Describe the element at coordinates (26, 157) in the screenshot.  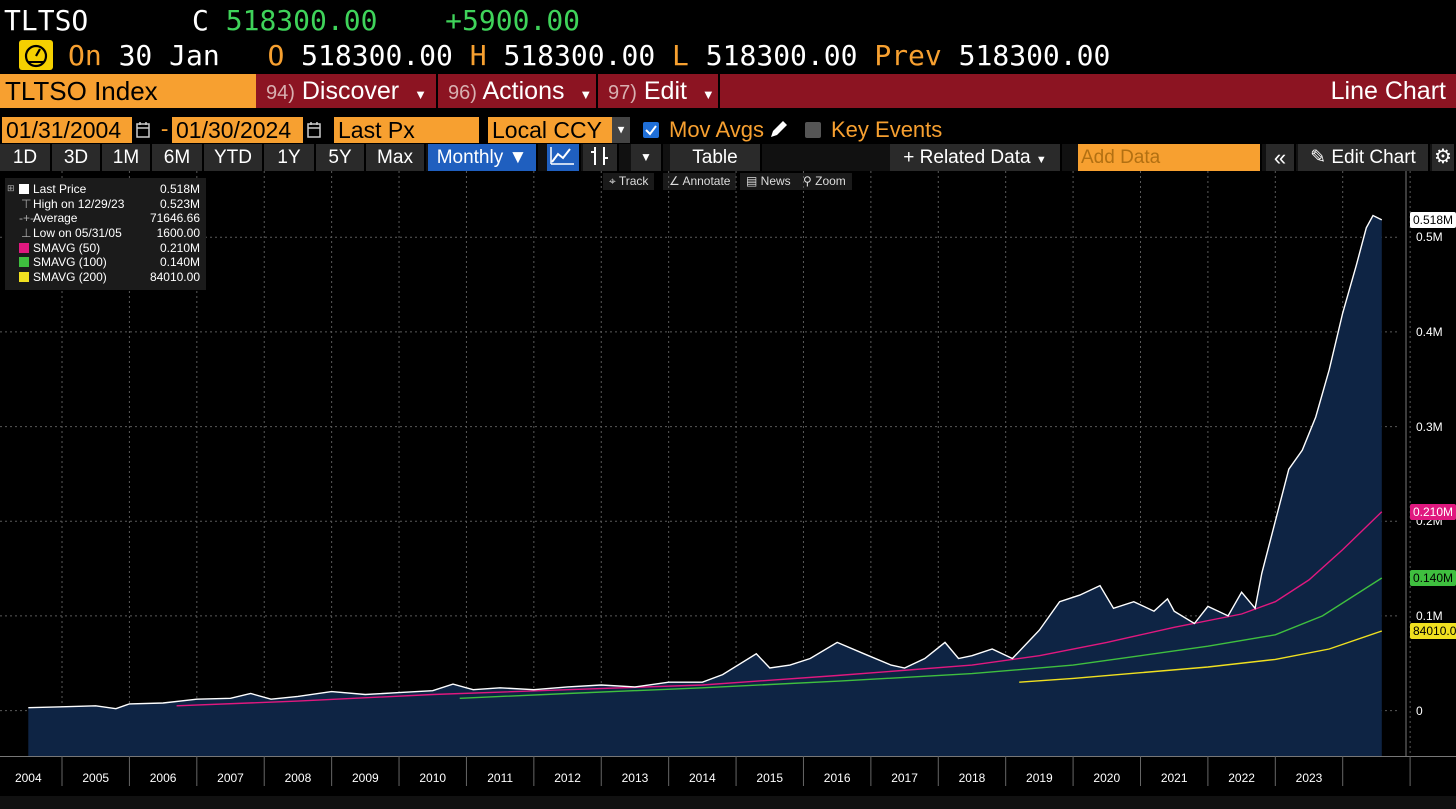
I see `period-1d: 1D` at that location.